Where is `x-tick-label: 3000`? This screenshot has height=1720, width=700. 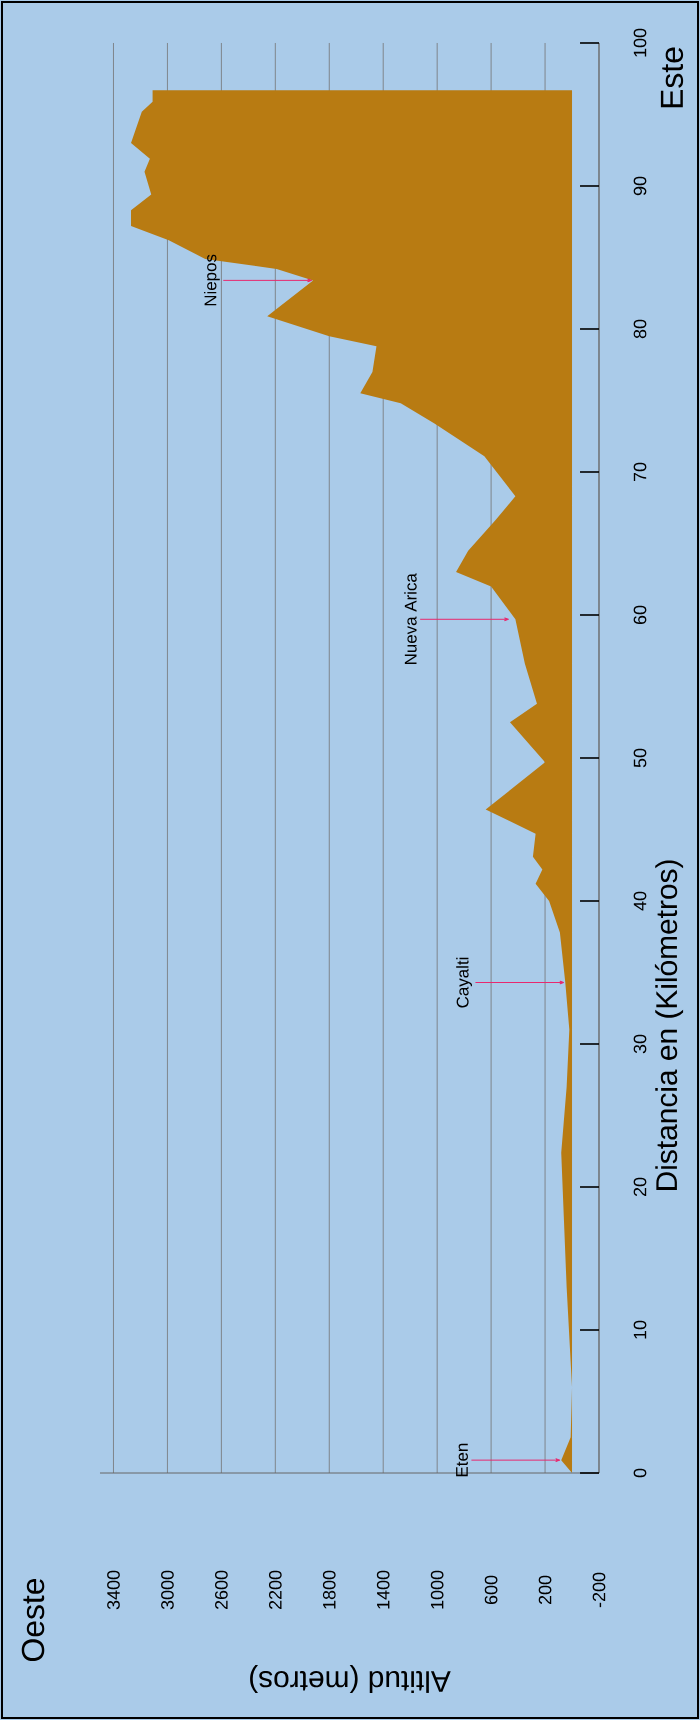 x-tick-label: 3000 is located at coordinates (167, 1590).